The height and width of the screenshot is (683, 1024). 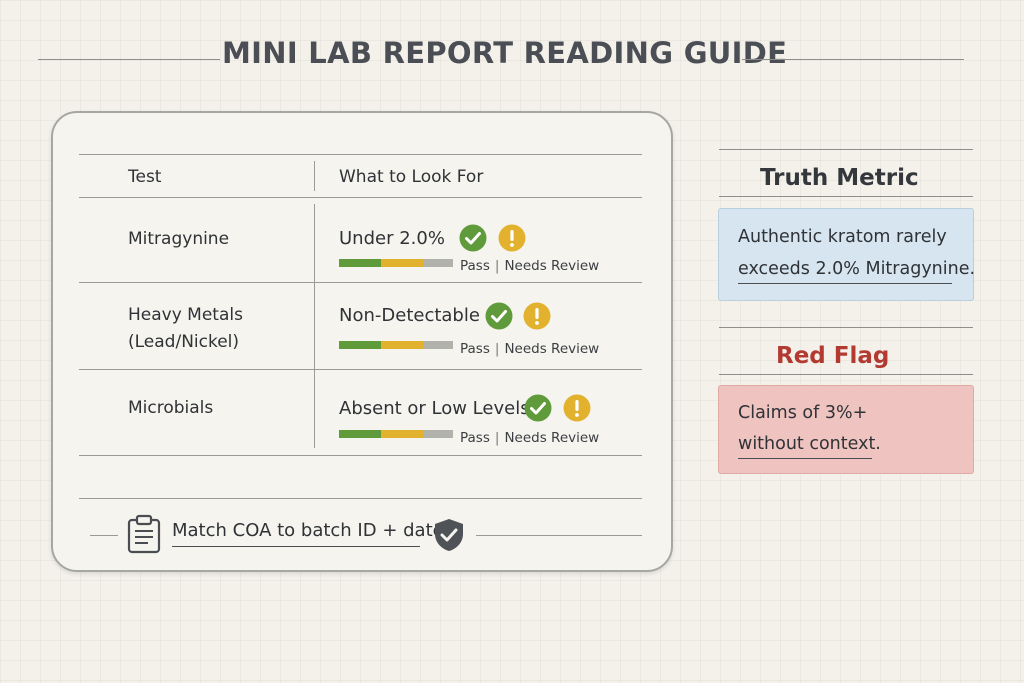 What do you see at coordinates (846, 429) in the screenshot?
I see `red-flag-box` at bounding box center [846, 429].